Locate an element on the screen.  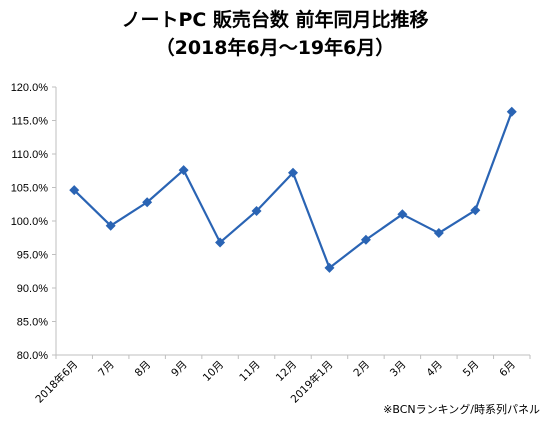
x-tick-label: 10月 is located at coordinates (213, 371).